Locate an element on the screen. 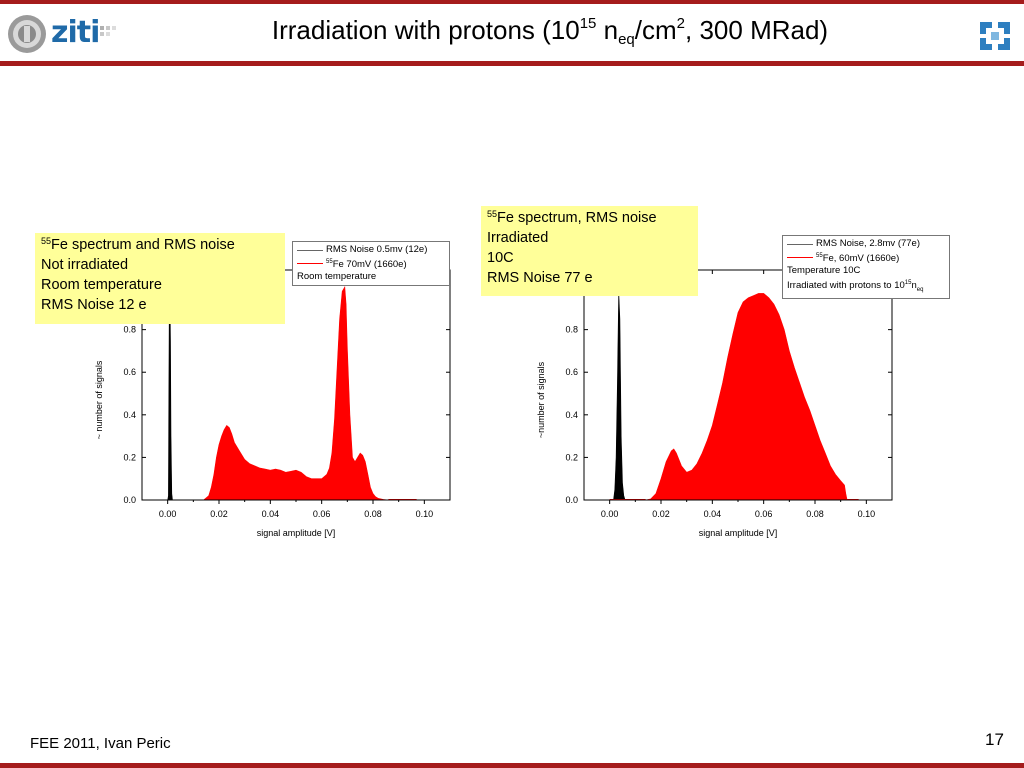 Image resolution: width=1024 pixels, height=768 pixels. legend-label-irradiation: Irradiated with protons to 1015neq is located at coordinates (855, 287).